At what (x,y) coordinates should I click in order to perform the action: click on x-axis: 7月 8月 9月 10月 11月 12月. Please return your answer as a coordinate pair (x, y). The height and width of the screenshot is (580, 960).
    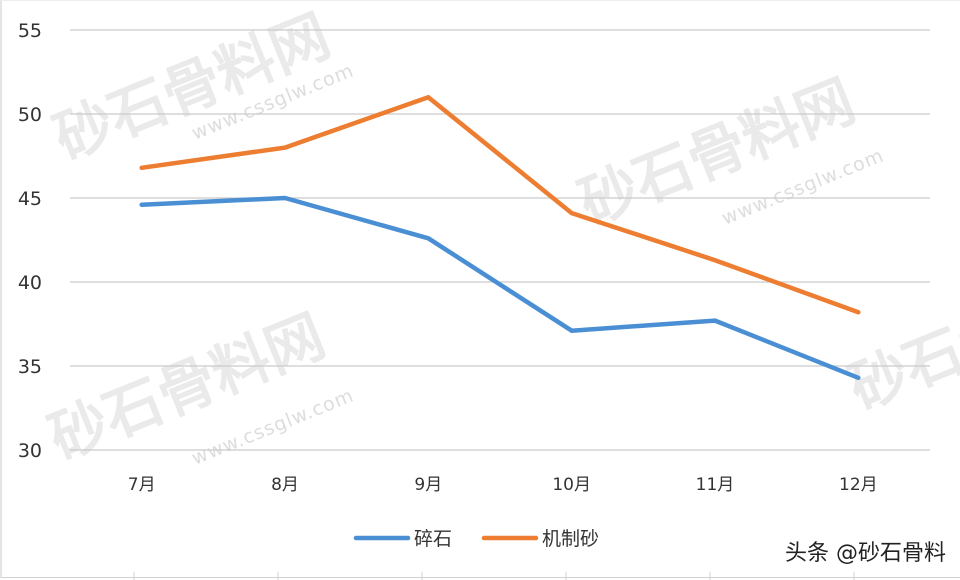
    Looking at the image, I should click on (503, 485).